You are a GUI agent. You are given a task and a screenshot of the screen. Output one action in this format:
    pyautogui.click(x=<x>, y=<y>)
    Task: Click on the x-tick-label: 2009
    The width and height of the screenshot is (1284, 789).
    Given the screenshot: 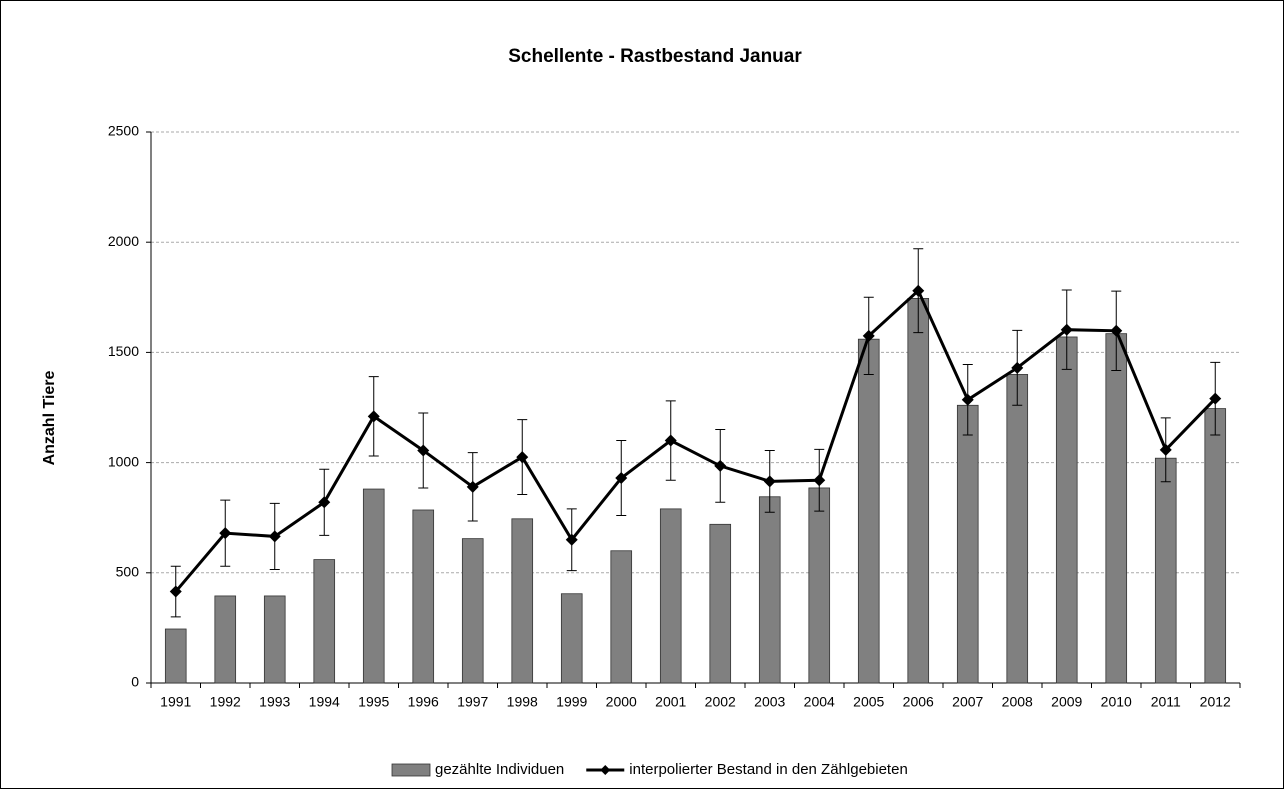 What is the action you would take?
    pyautogui.click(x=1066, y=702)
    